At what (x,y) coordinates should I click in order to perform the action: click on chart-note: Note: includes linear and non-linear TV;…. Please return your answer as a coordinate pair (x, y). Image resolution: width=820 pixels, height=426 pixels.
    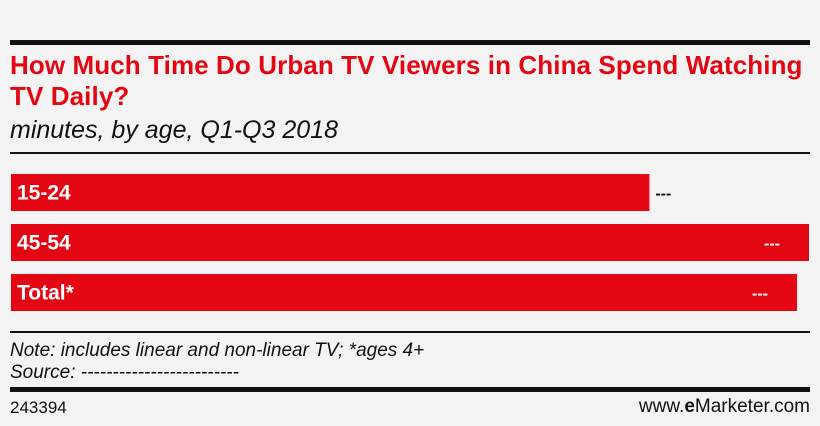
    Looking at the image, I should click on (217, 350).